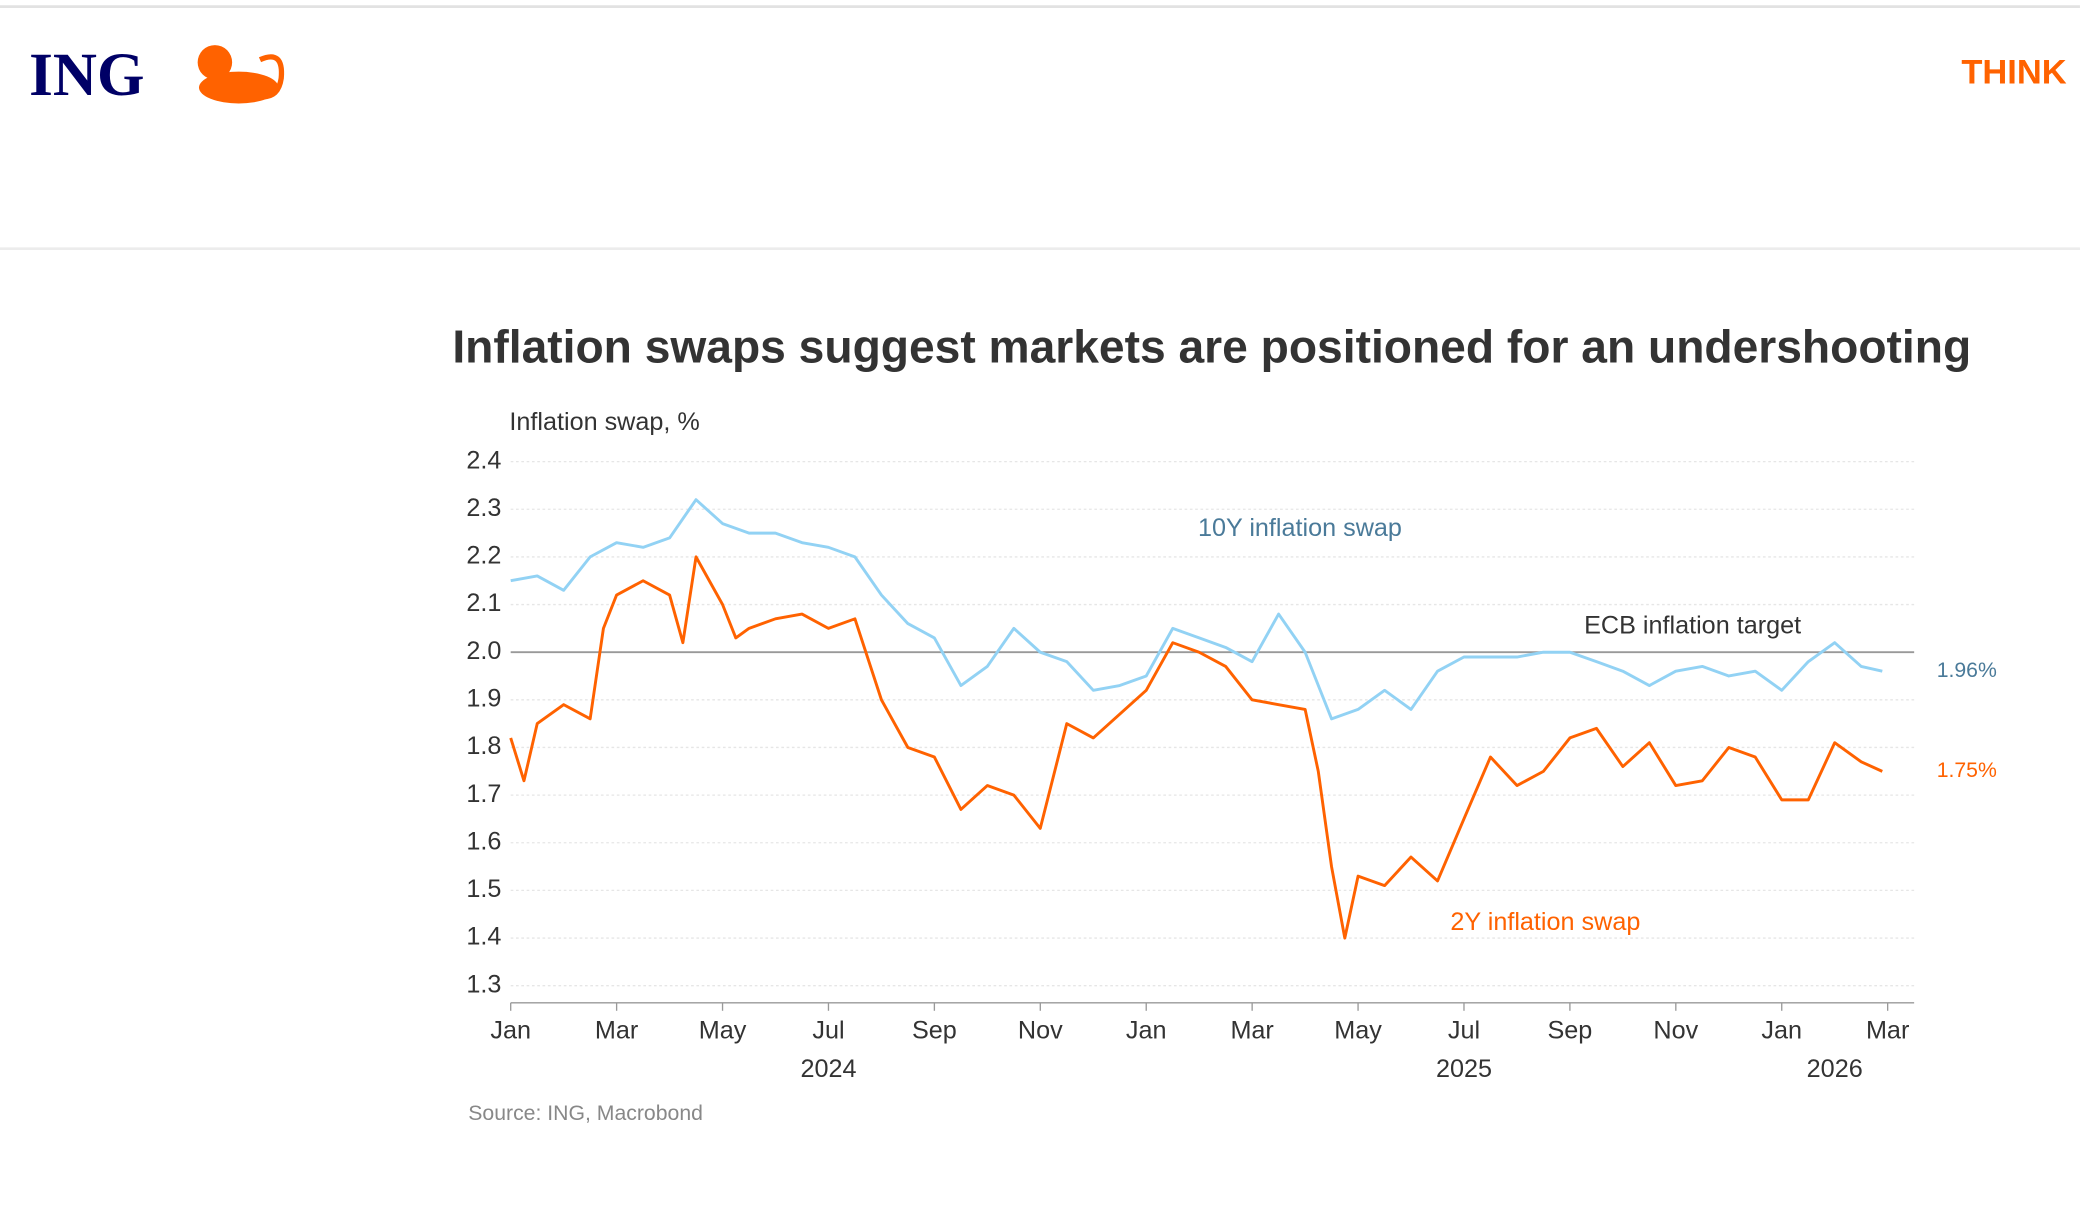 Image resolution: width=2080 pixels, height=1206 pixels. I want to click on y-tick-label: 1.3, so click(483, 984).